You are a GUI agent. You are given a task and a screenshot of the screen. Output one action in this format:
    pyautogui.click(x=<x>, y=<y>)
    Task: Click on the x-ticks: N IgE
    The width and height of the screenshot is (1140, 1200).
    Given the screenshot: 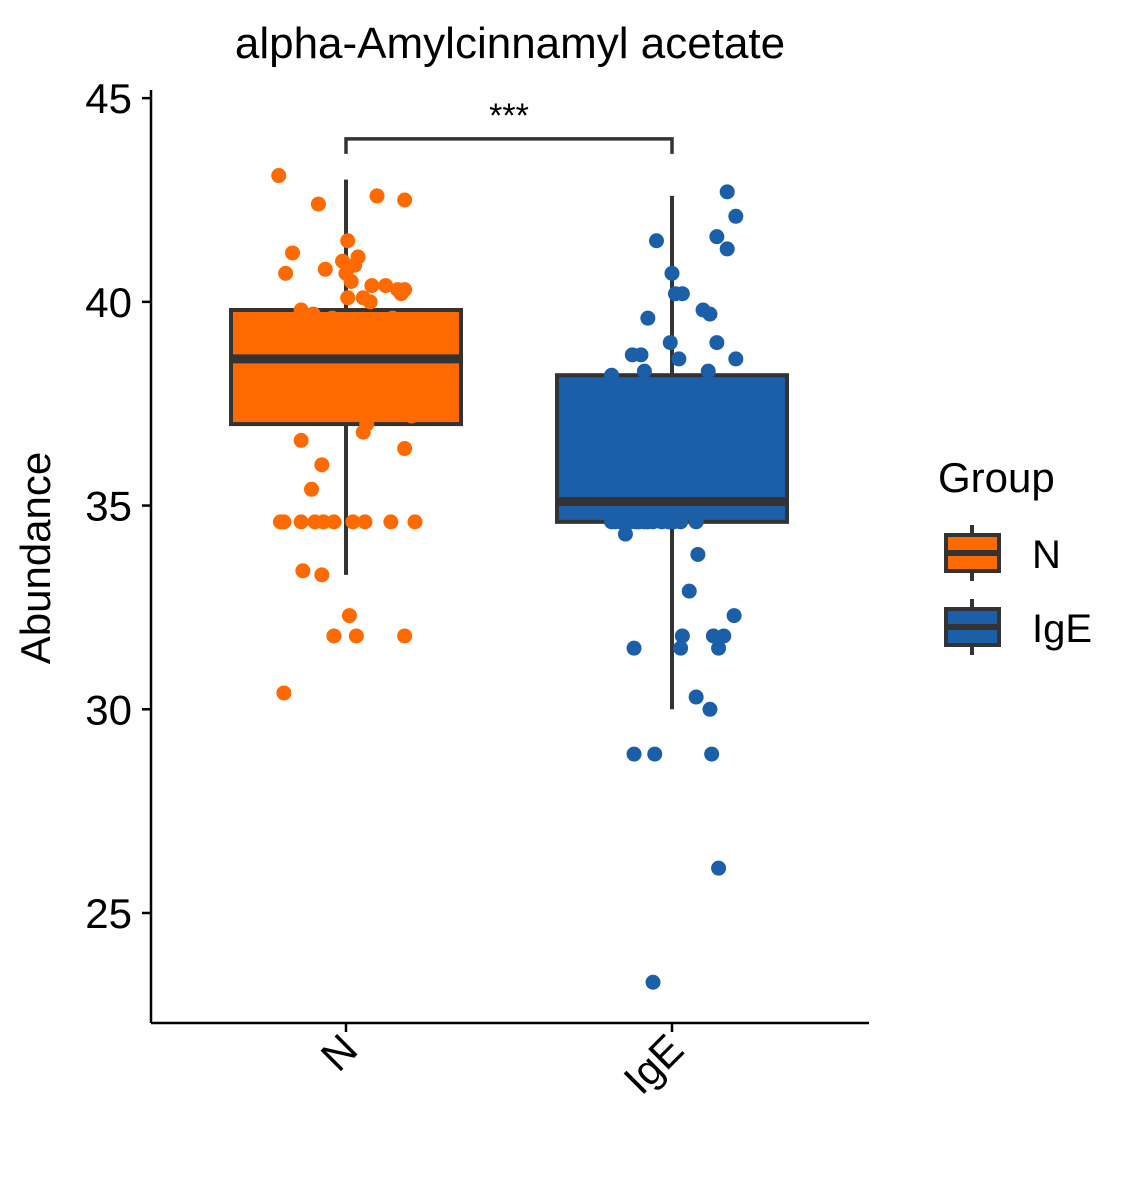 What is the action you would take?
    pyautogui.click(x=502, y=1063)
    